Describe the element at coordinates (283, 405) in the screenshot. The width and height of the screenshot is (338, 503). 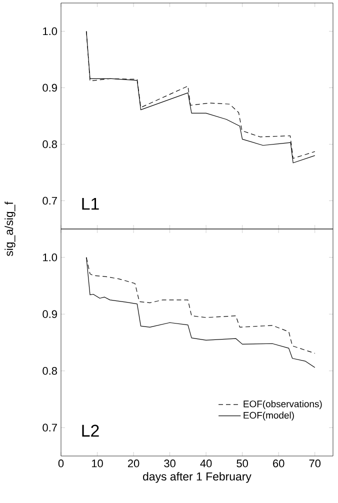
I see `legend-label: EOF(observations)` at that location.